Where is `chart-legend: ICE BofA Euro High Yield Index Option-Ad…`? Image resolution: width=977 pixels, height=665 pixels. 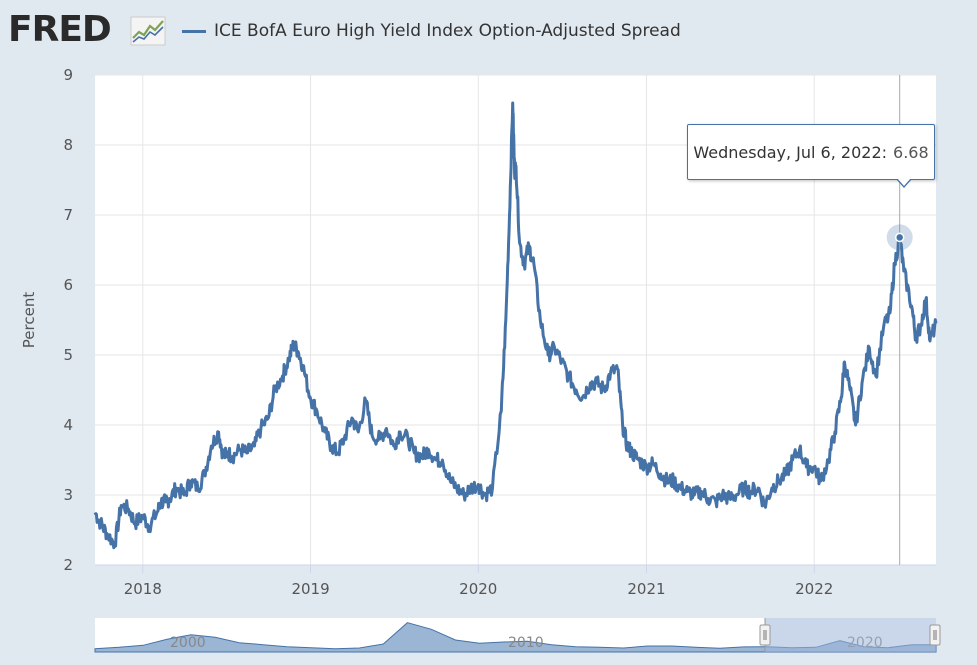 chart-legend: ICE BofA Euro High Yield Index Option-Ad… is located at coordinates (431, 31).